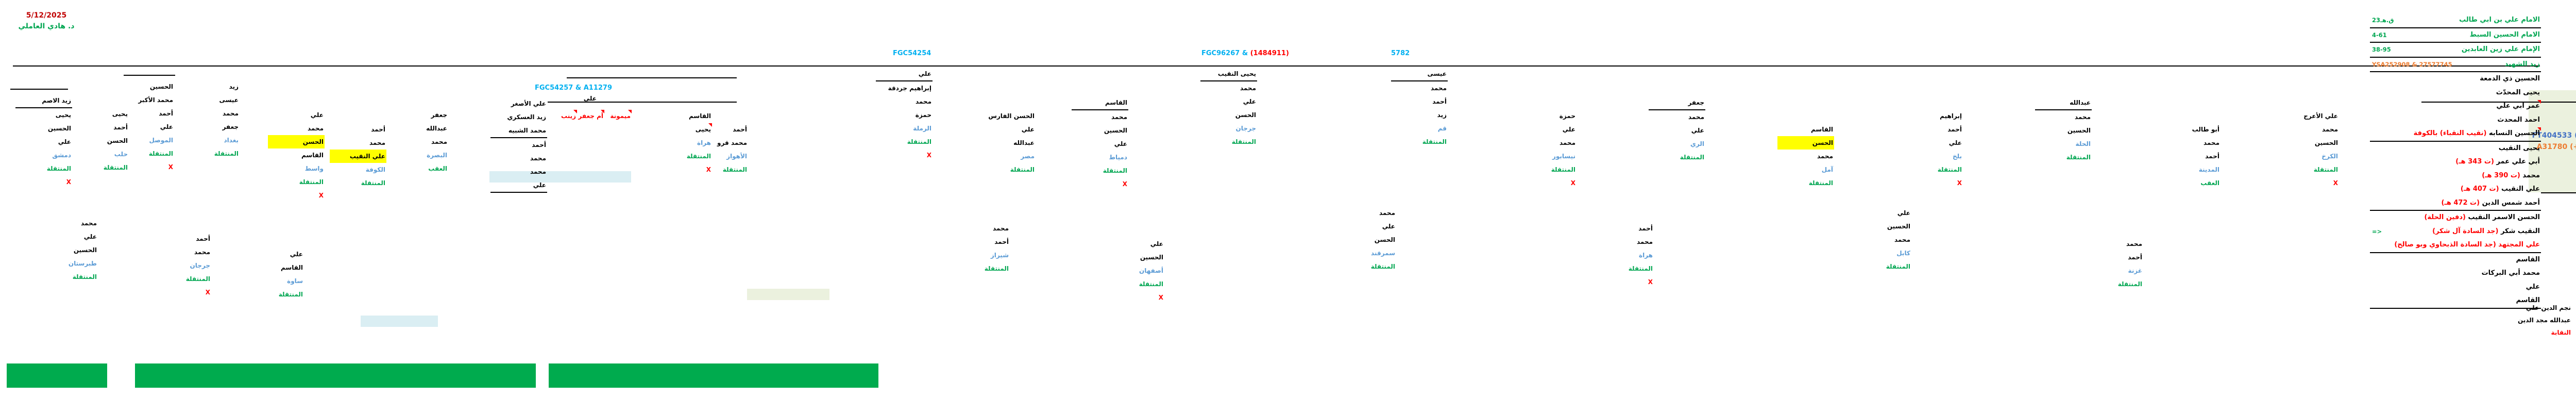 The image size is (2576, 397). Describe the element at coordinates (145, 141) in the screenshot. I see `tree-node: الموصل` at that location.